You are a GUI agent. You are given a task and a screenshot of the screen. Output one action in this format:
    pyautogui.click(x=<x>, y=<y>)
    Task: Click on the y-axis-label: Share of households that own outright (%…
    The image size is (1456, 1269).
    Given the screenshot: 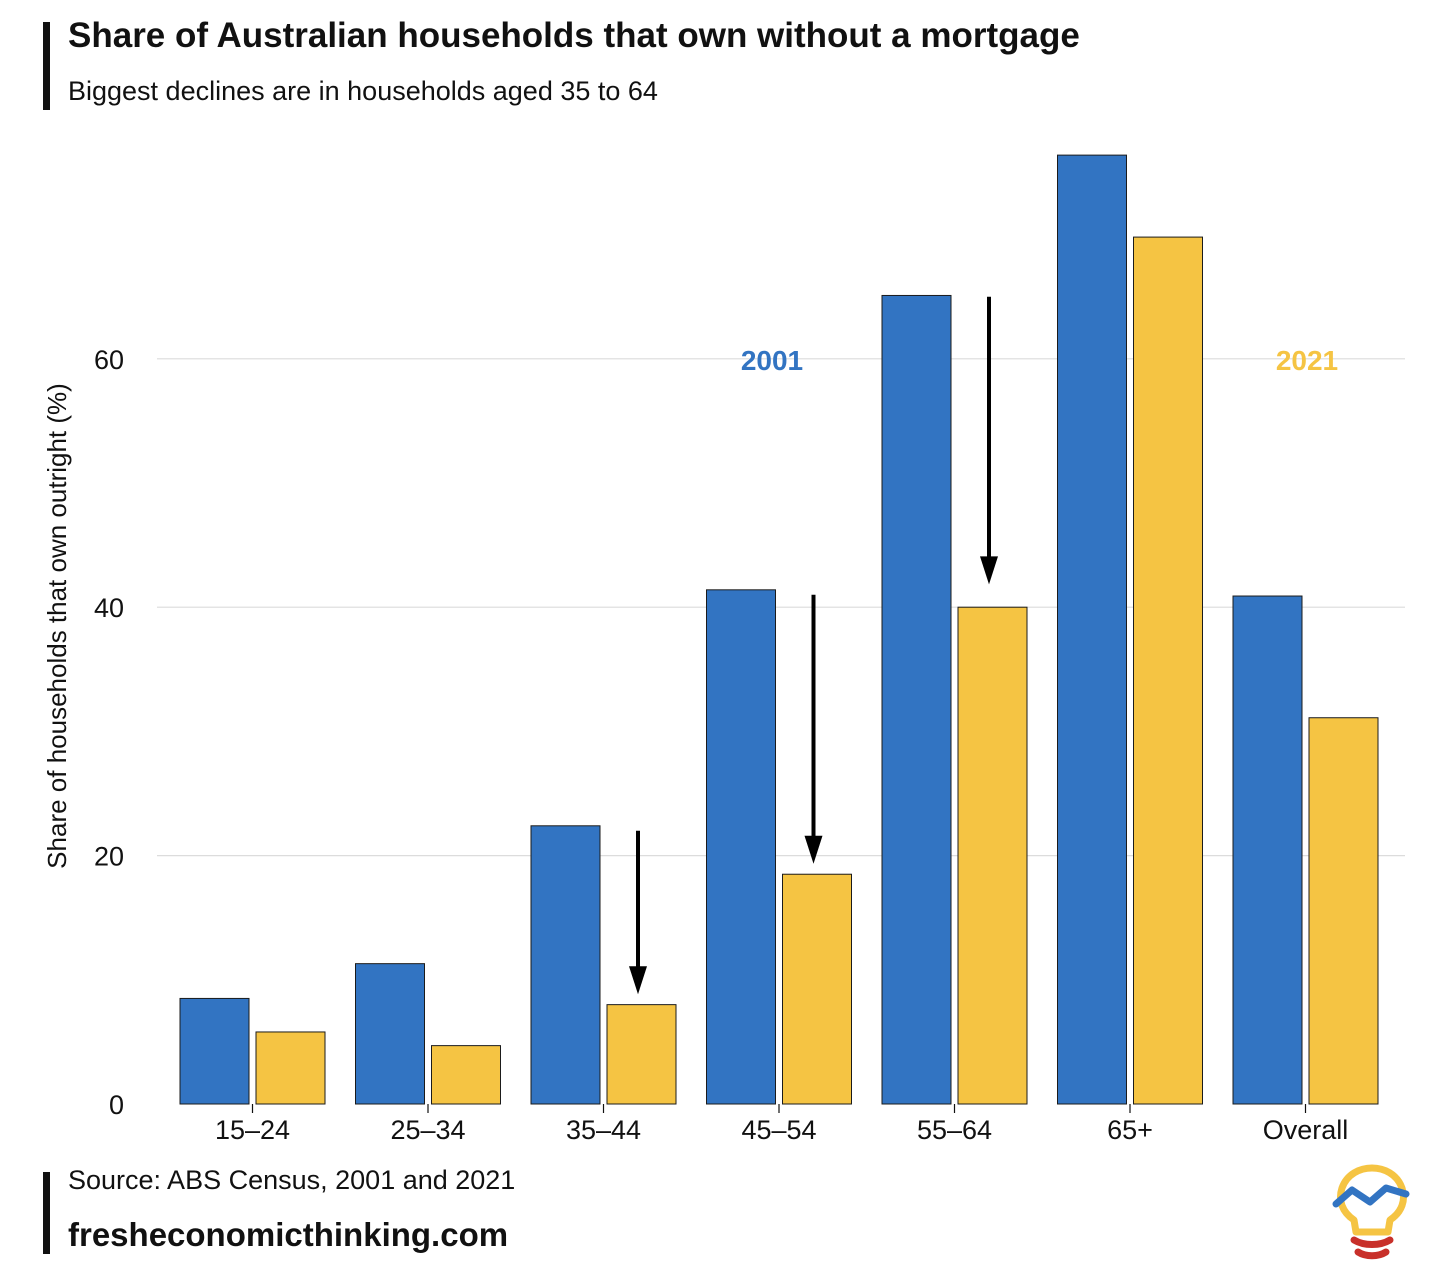 What is the action you would take?
    pyautogui.click(x=57, y=626)
    